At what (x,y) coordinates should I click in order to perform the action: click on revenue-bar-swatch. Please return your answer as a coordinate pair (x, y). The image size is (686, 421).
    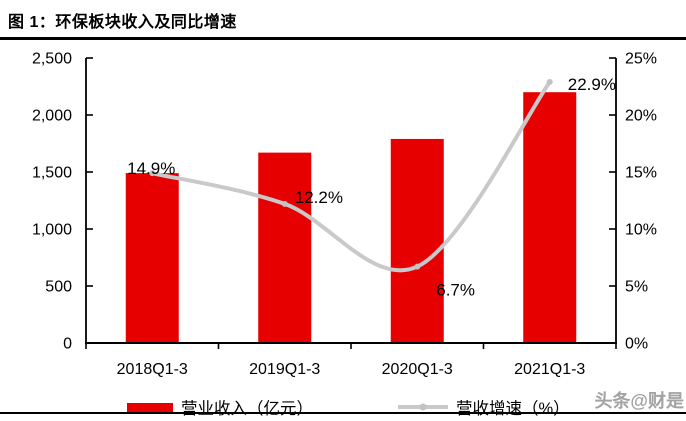
    Looking at the image, I should click on (150, 407).